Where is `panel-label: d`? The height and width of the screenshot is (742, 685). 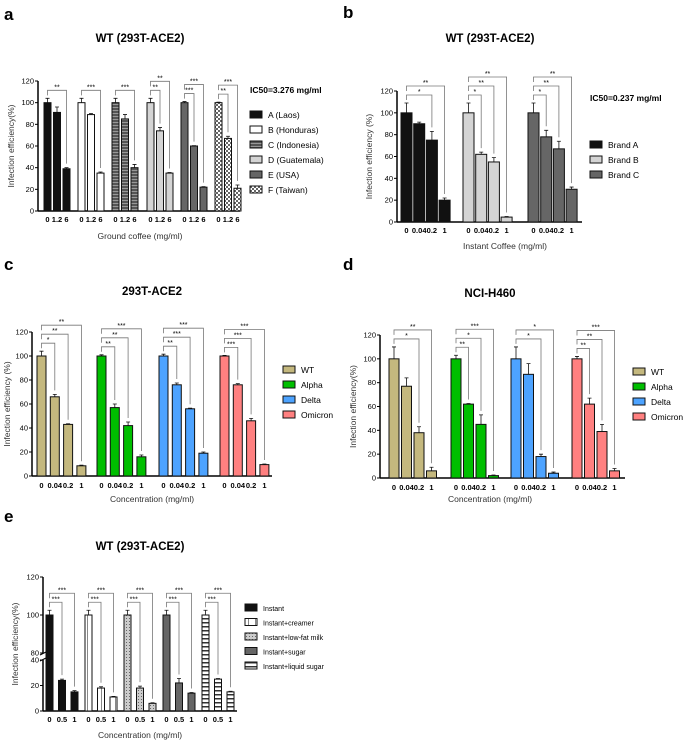 panel-label: d is located at coordinates (348, 264).